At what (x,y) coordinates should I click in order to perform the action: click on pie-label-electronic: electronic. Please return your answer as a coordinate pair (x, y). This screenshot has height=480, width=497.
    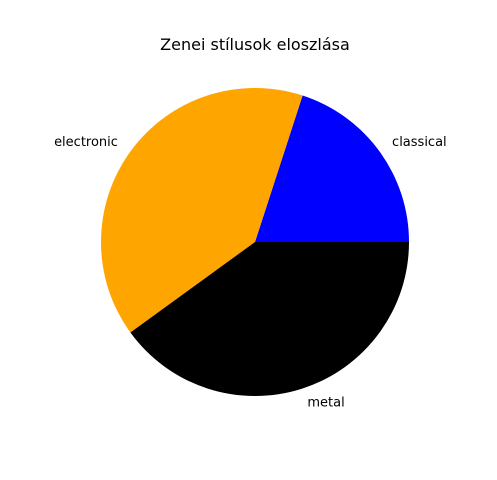
    Looking at the image, I should click on (86, 142).